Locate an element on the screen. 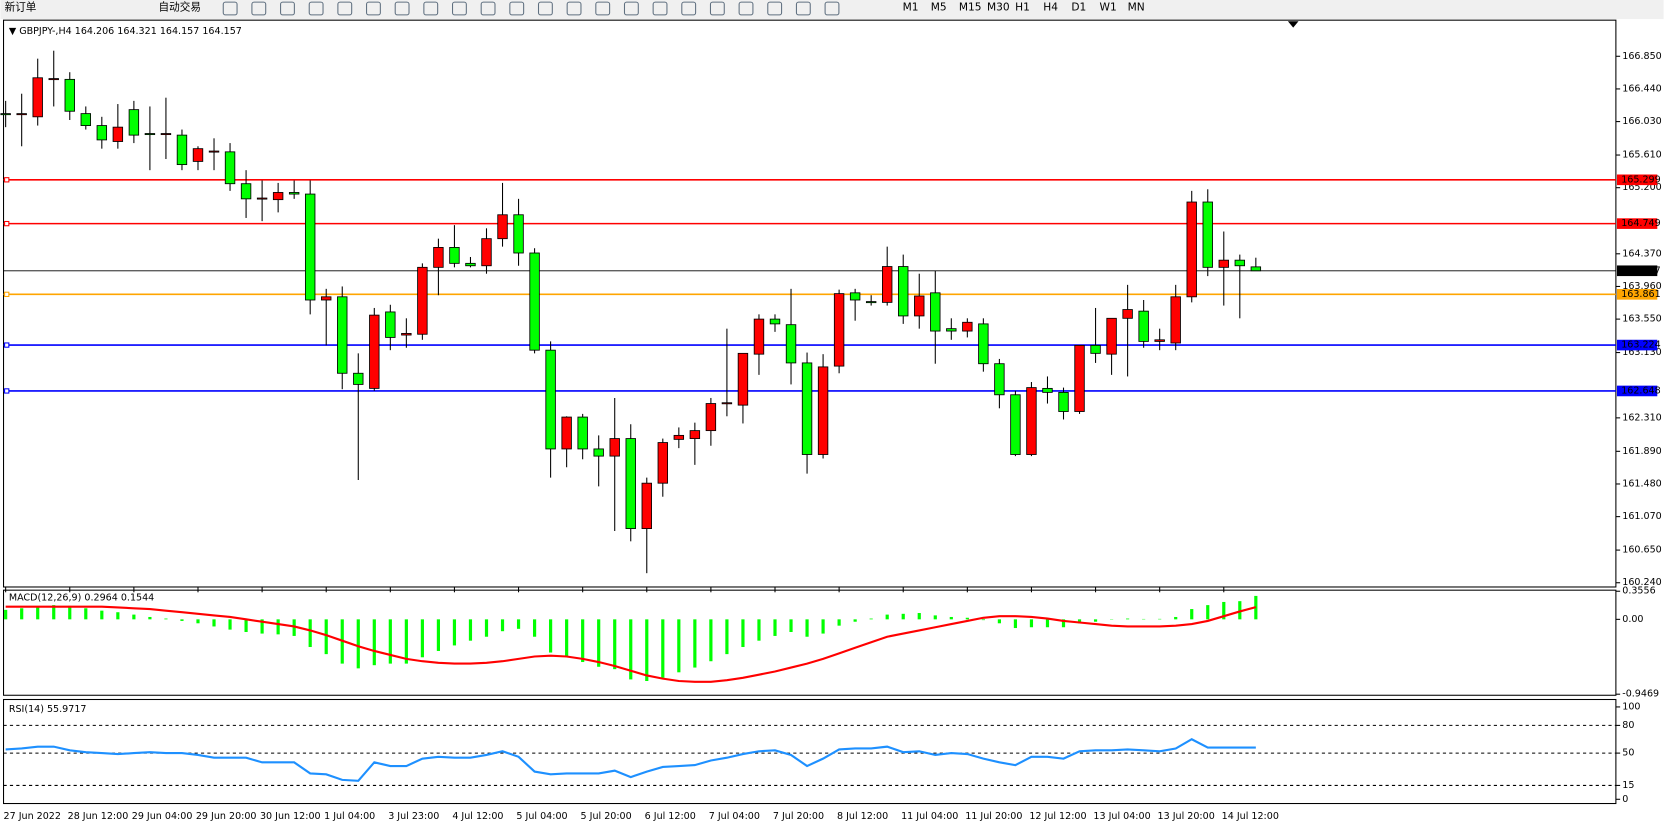 The width and height of the screenshot is (1664, 829). x-tick-label: 11 Jul 04:00 is located at coordinates (929, 816).